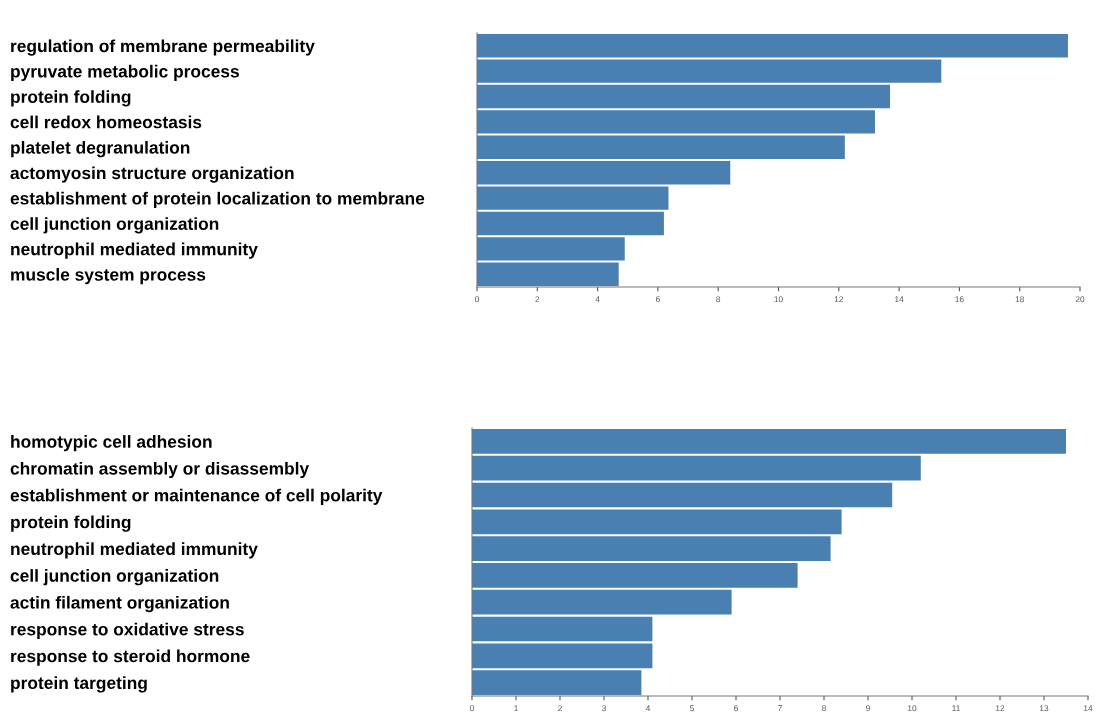 This screenshot has width=1120, height=723. Describe the element at coordinates (516, 708) in the screenshot. I see `x-tick-label: 1` at that location.